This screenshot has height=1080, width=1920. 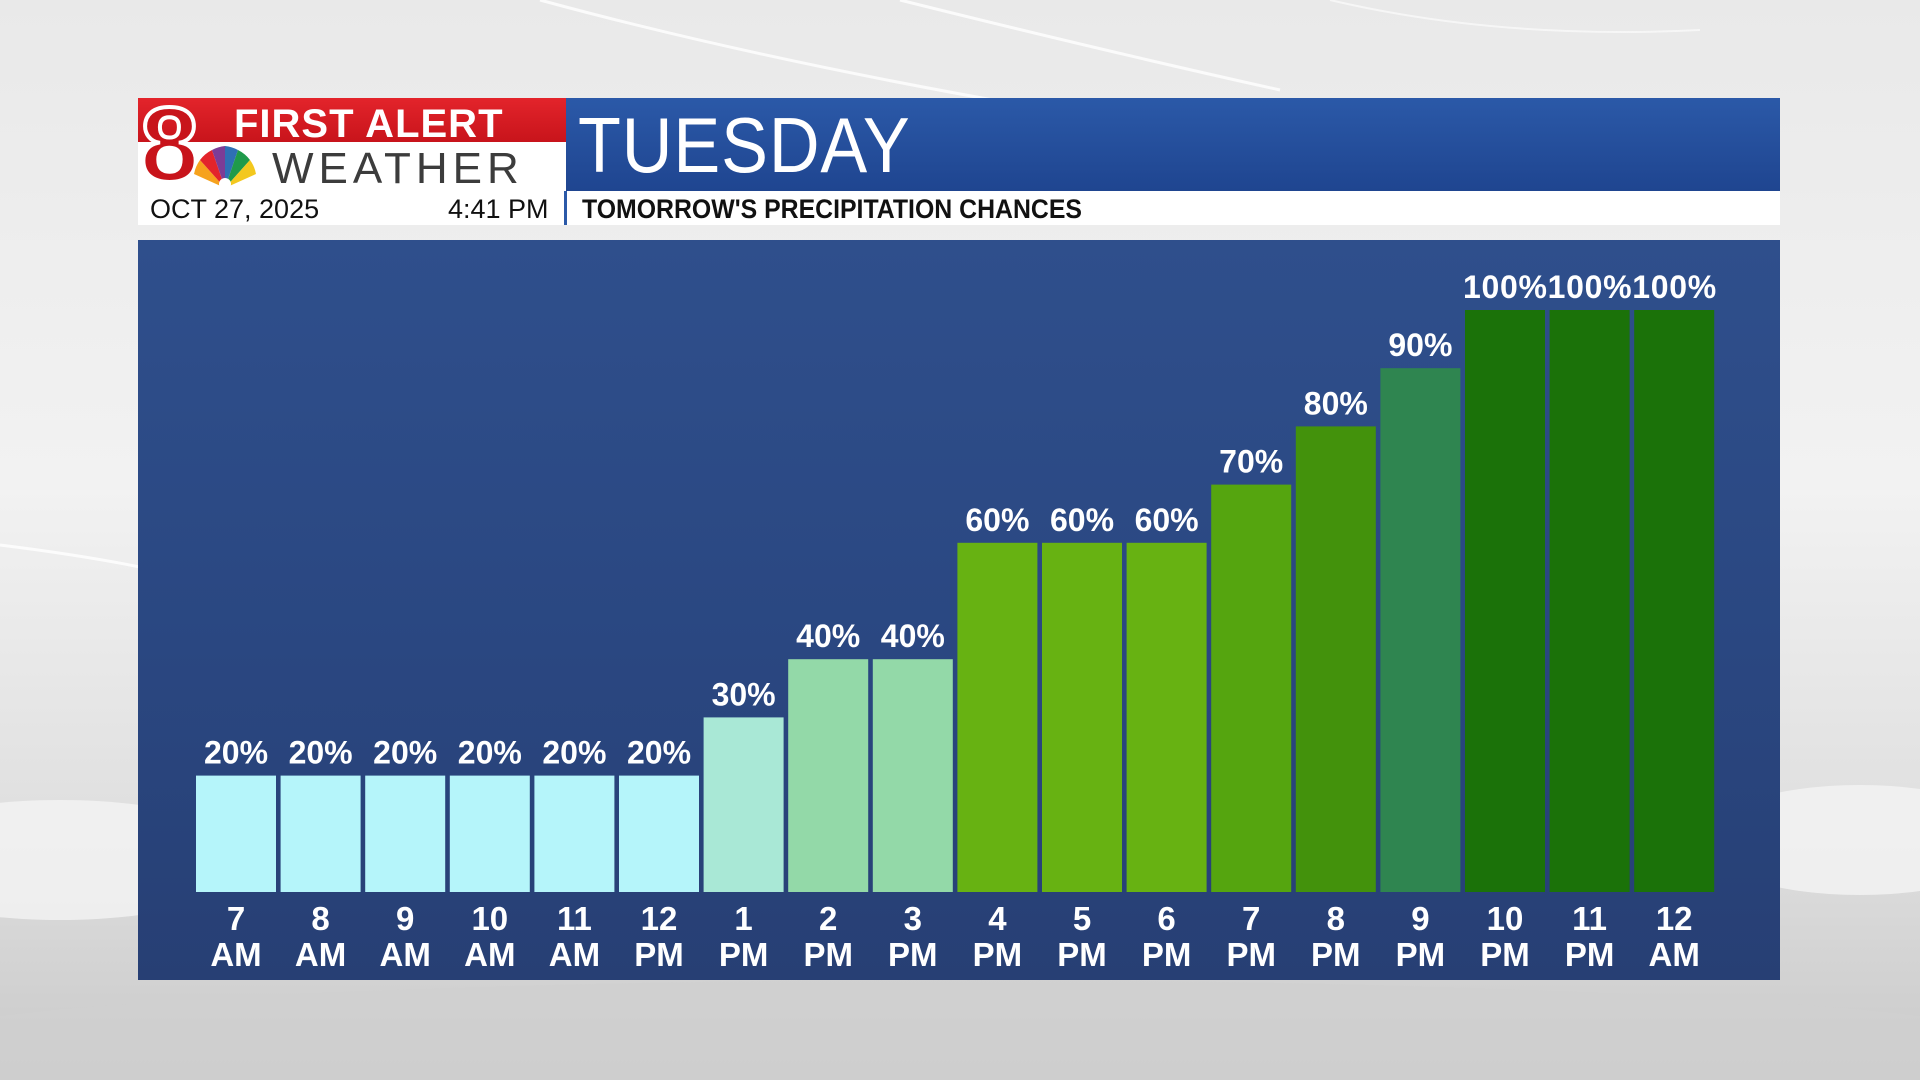 What do you see at coordinates (320, 954) in the screenshot?
I see `x-tick-label-1-period: AM` at bounding box center [320, 954].